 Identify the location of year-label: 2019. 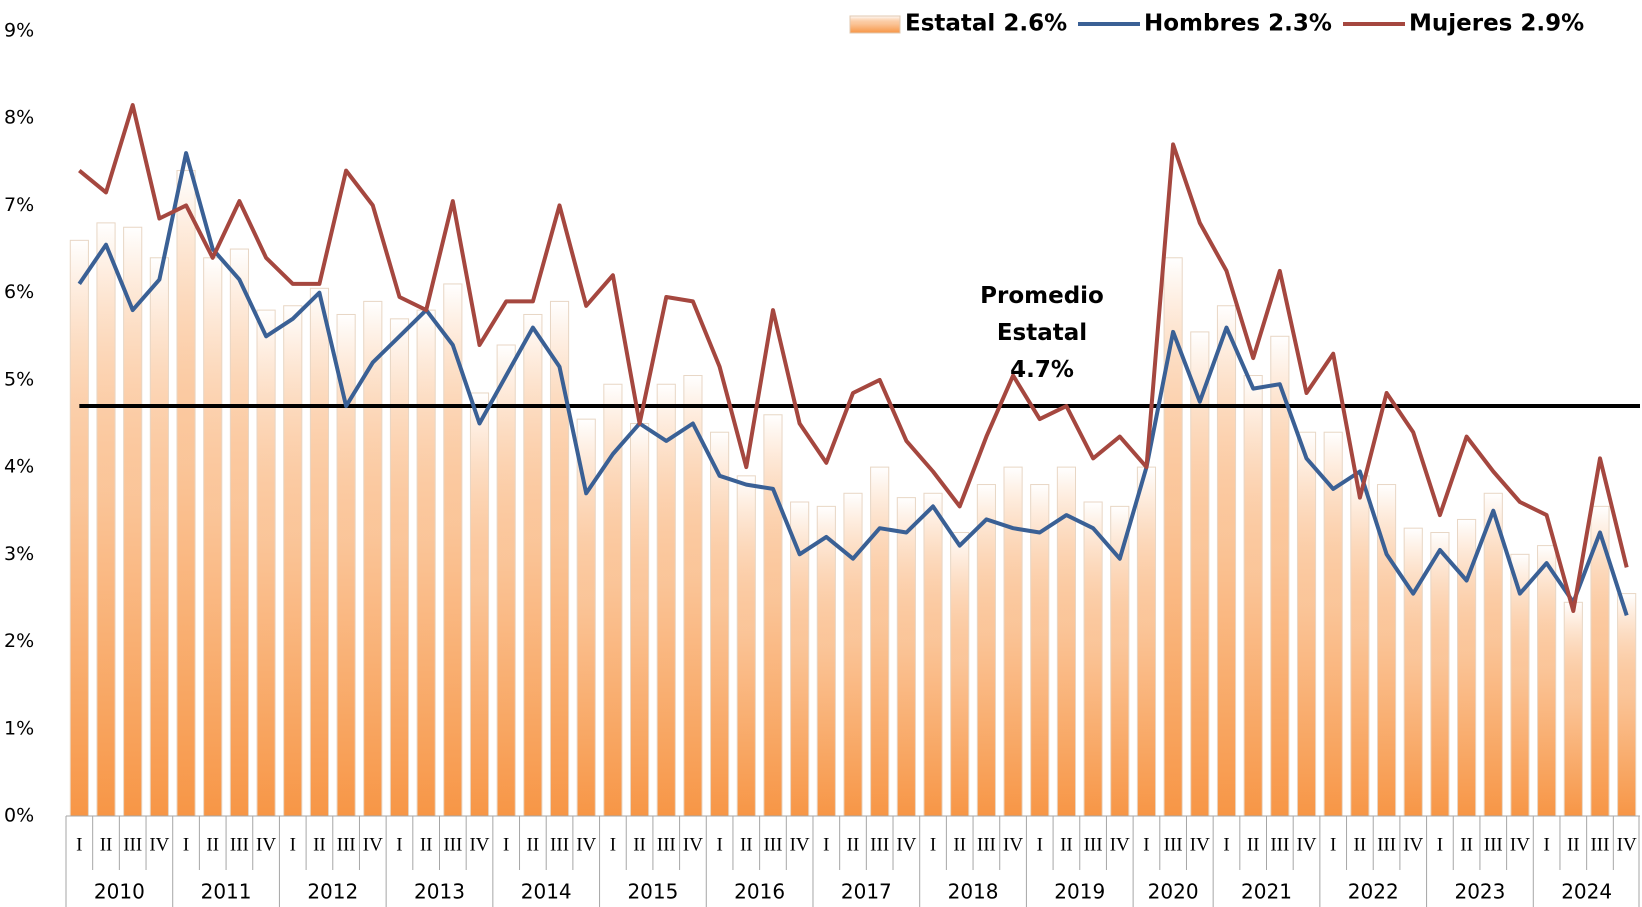
(1079, 892).